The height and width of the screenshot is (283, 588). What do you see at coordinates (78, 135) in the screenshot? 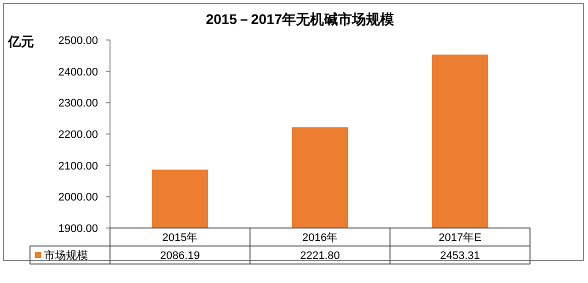
I see `y-tick-label: 2200.00` at bounding box center [78, 135].